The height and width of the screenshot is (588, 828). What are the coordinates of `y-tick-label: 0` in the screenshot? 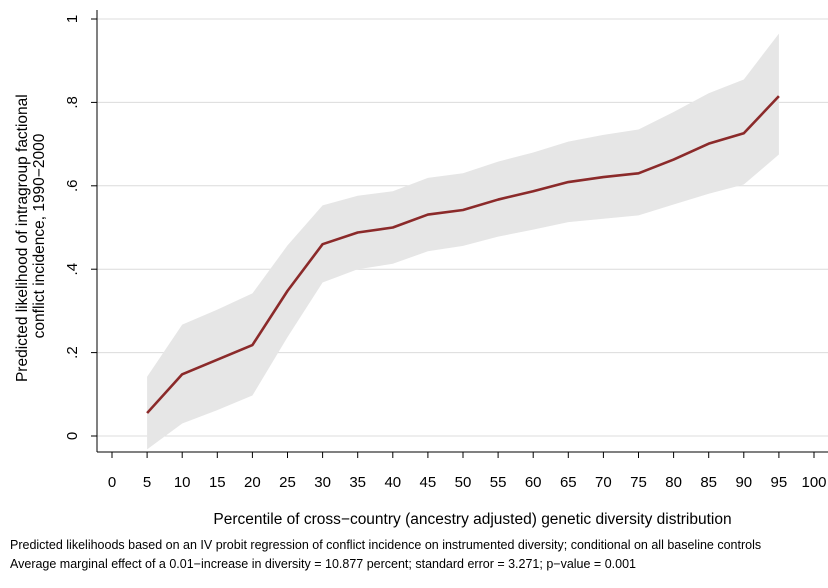 It's located at (72, 436).